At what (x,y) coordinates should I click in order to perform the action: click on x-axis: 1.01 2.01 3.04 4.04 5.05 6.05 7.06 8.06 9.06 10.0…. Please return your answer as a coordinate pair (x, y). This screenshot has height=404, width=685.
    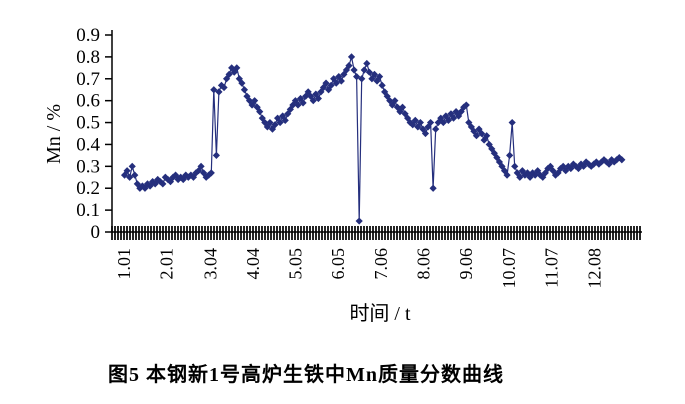
    Looking at the image, I should click on (376, 257).